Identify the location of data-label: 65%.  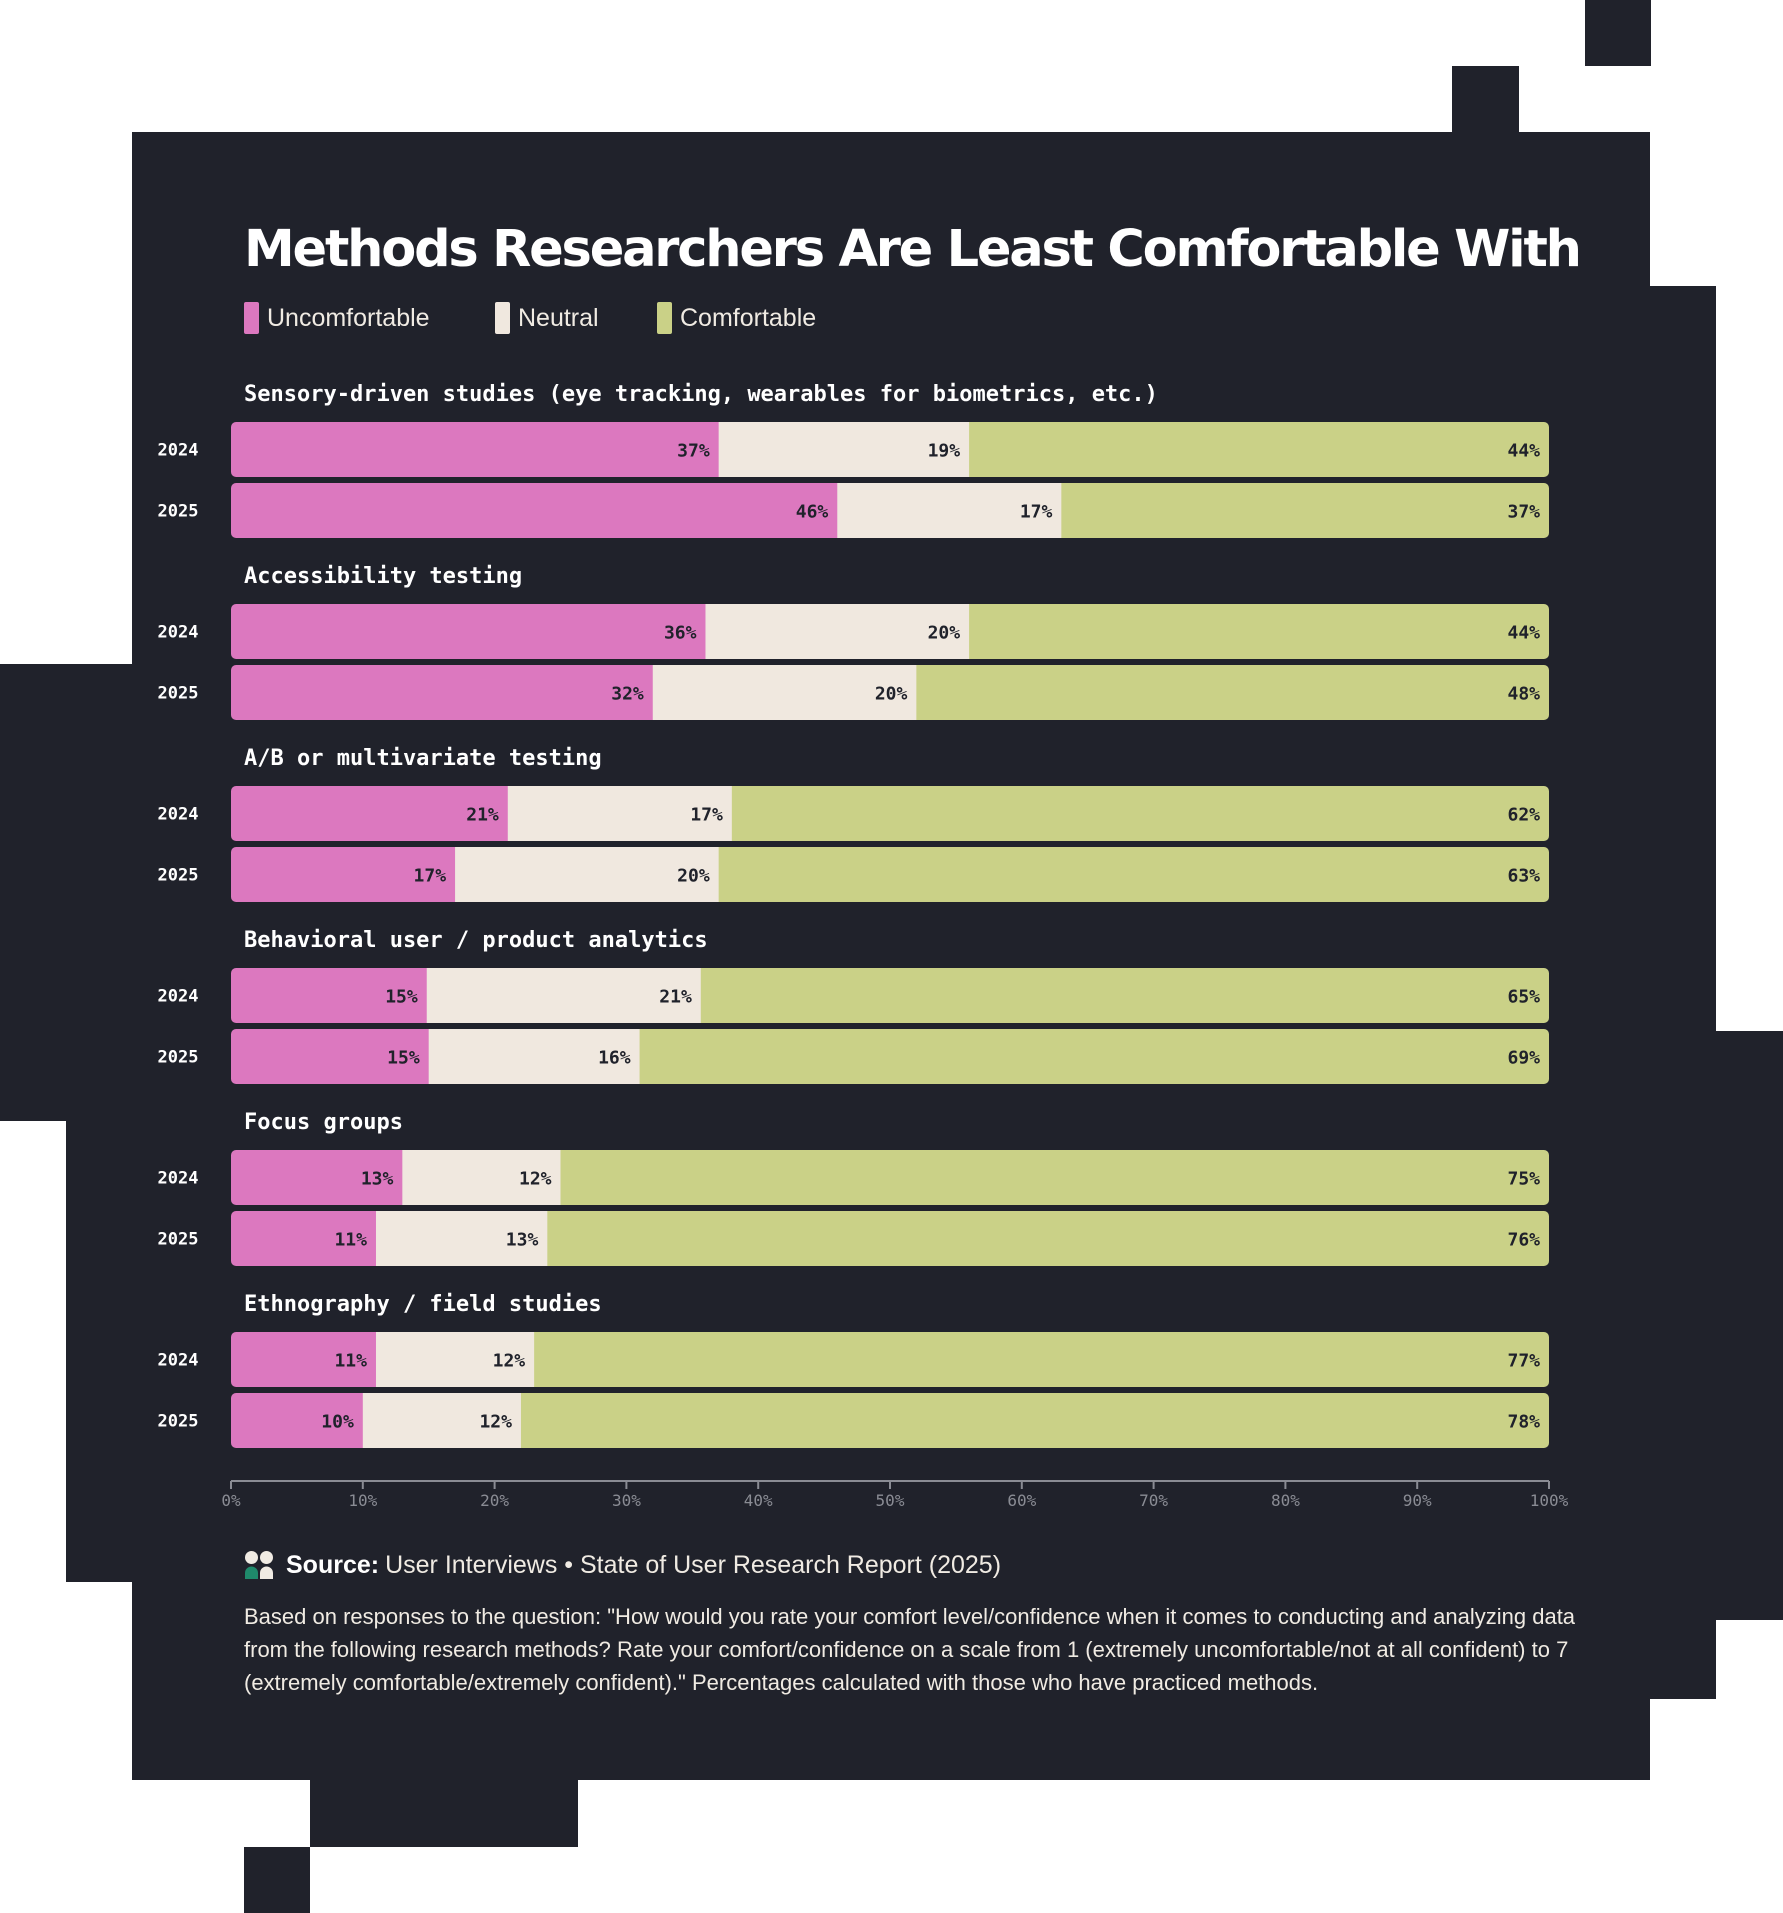
(1523, 997).